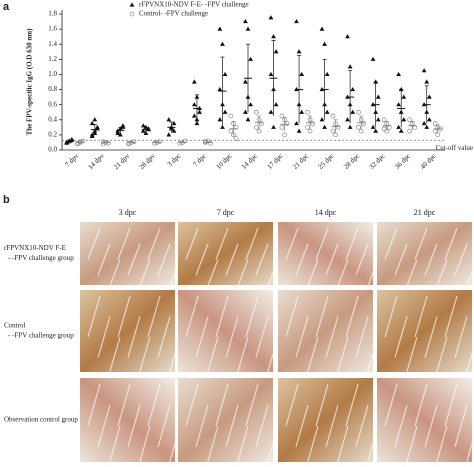 This screenshot has width=474, height=467. Describe the element at coordinates (97, 162) in the screenshot. I see `x-tick-label: 14 dpv` at that location.